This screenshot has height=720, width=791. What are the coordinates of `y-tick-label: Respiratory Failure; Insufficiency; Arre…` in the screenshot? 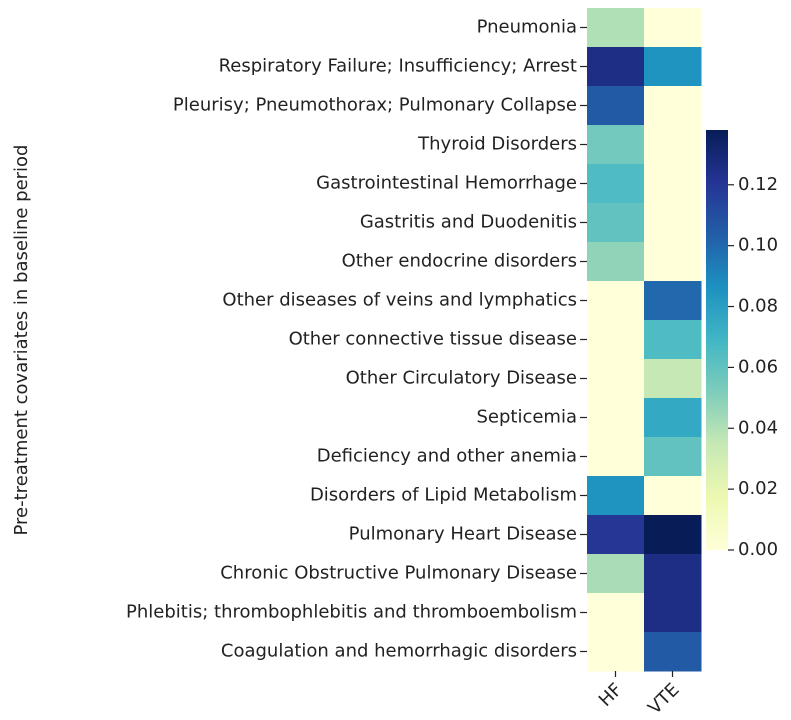 It's located at (398, 66).